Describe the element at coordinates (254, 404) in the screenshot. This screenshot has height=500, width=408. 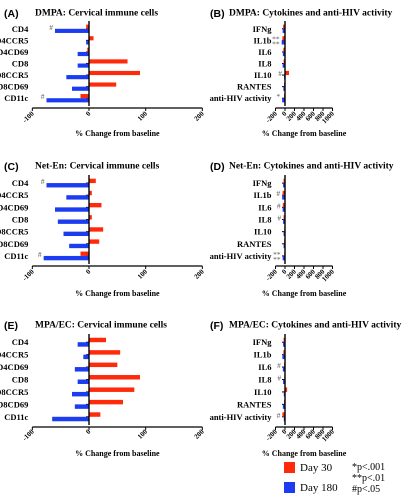
I see `category-label: RANTES` at that location.